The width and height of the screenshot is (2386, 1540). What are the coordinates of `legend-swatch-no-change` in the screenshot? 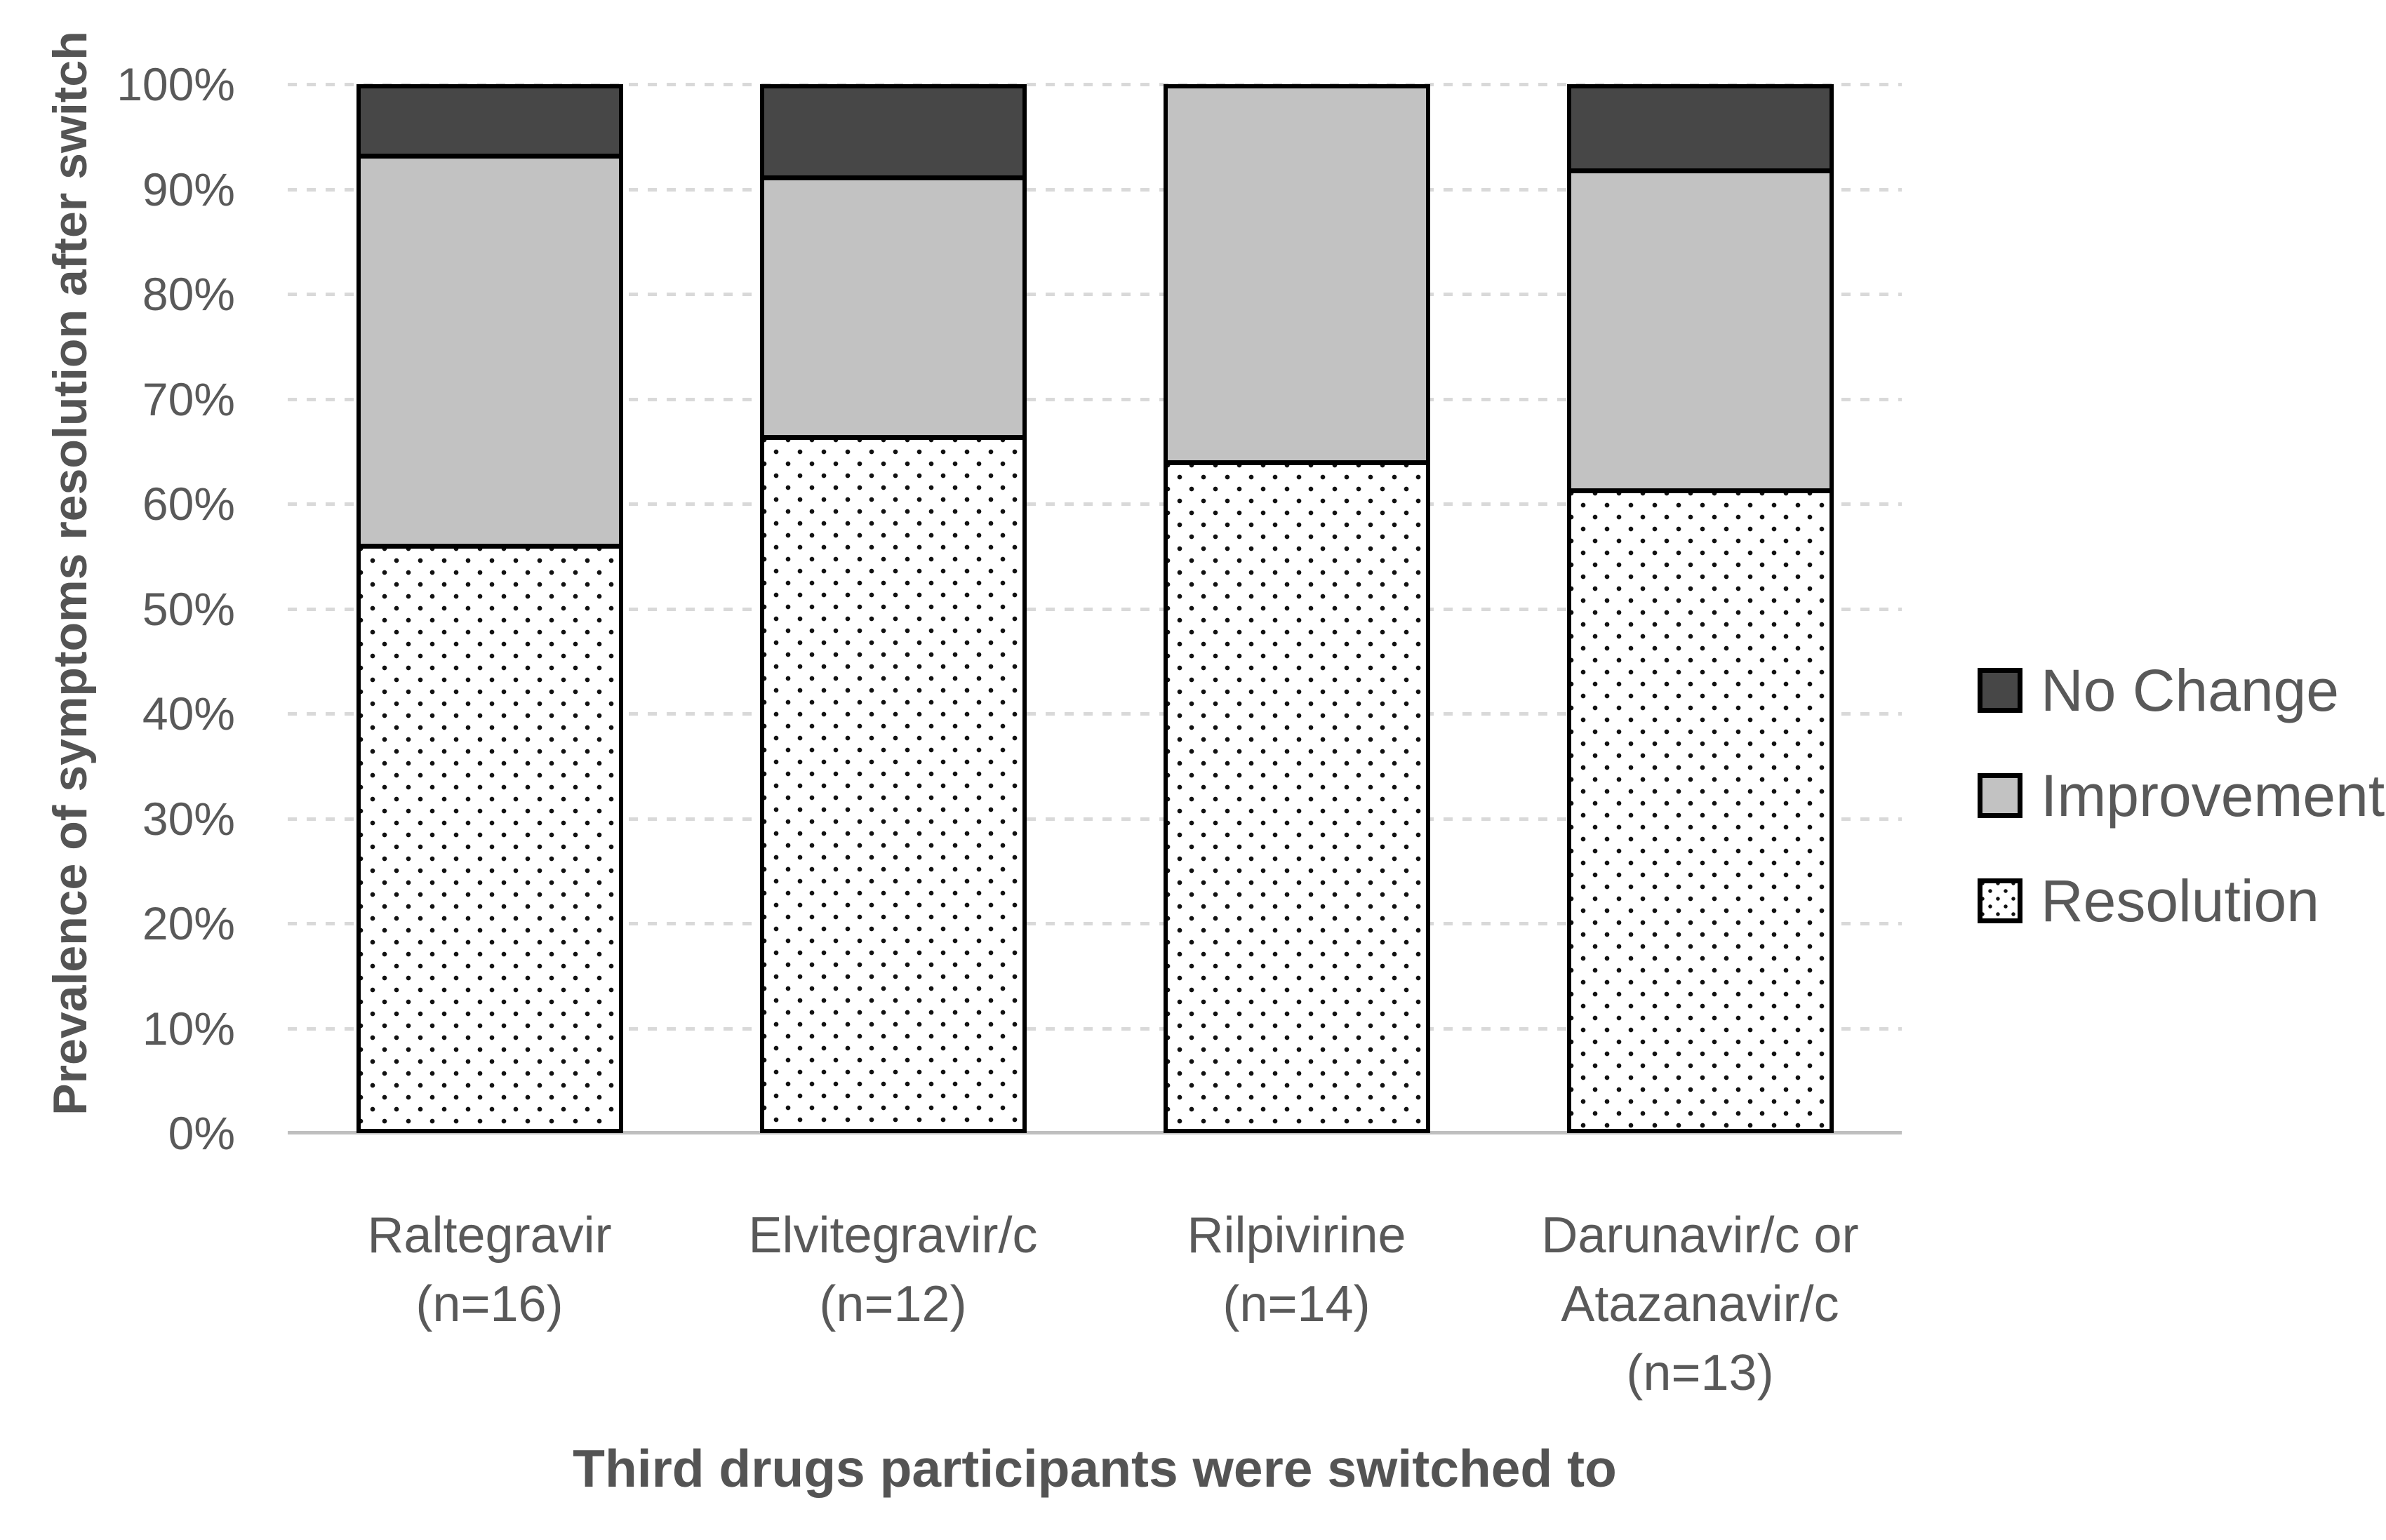 It's located at (2000, 690).